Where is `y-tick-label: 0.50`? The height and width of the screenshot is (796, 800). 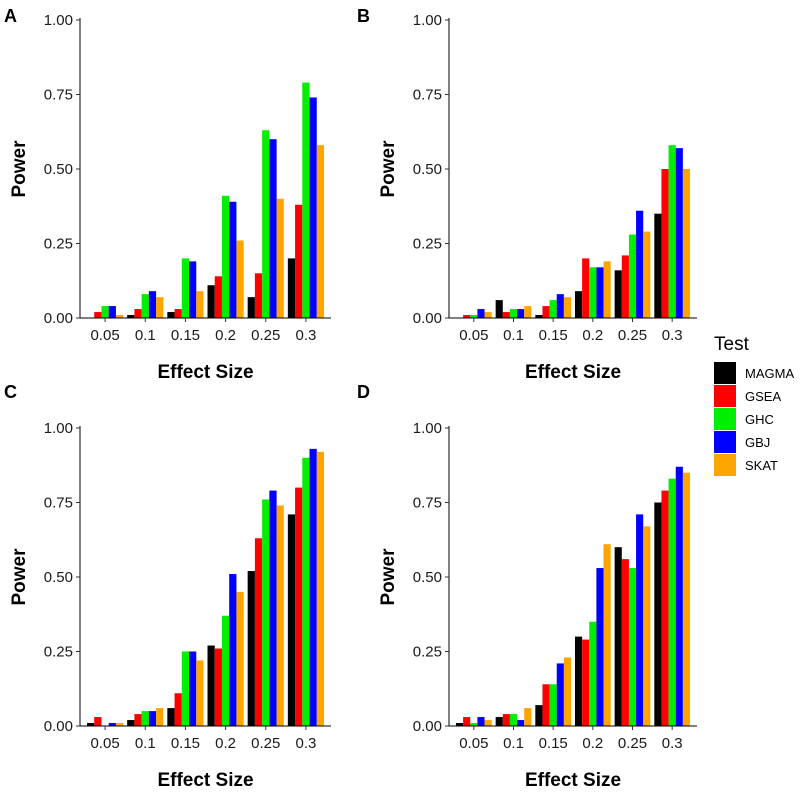 y-tick-label: 0.50 is located at coordinates (427, 577).